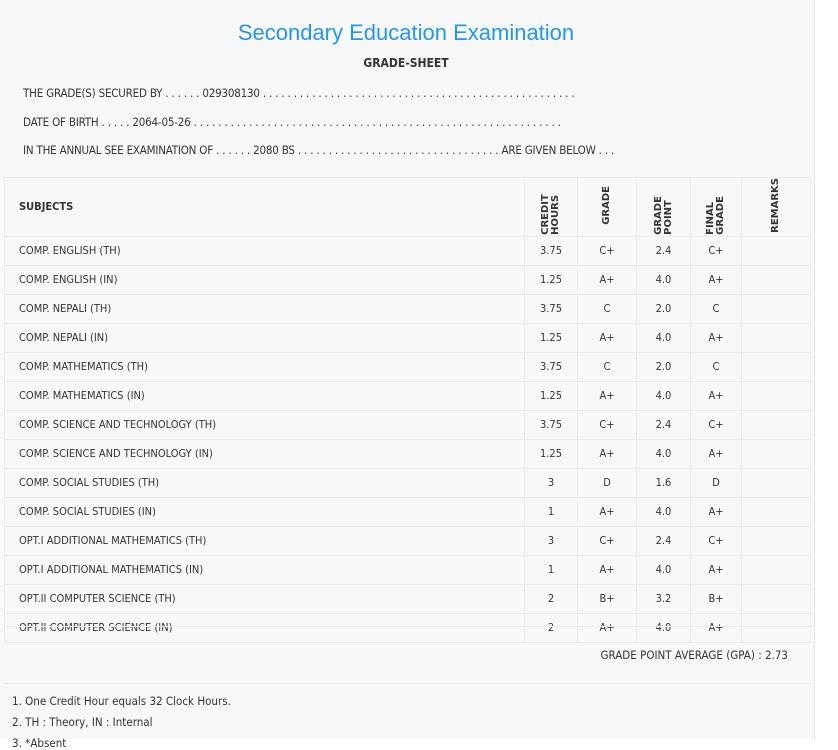 The height and width of the screenshot is (750, 838). I want to click on header-final-grade: FINAL GRADE, so click(715, 215).